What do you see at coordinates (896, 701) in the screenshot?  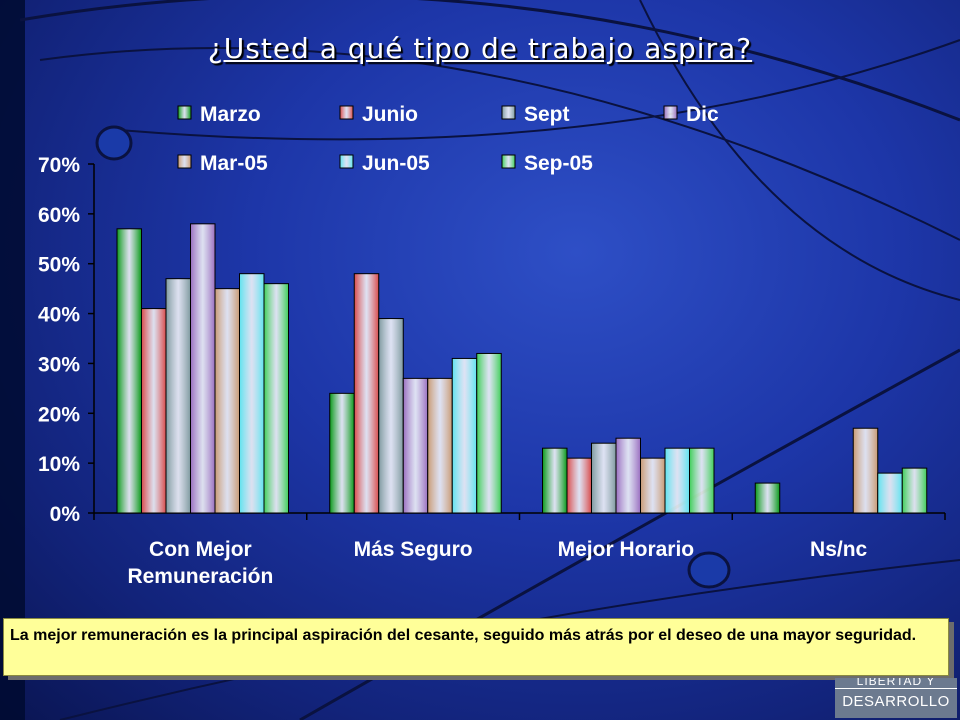 I see `logo-bottom-text: DESARROLLO` at bounding box center [896, 701].